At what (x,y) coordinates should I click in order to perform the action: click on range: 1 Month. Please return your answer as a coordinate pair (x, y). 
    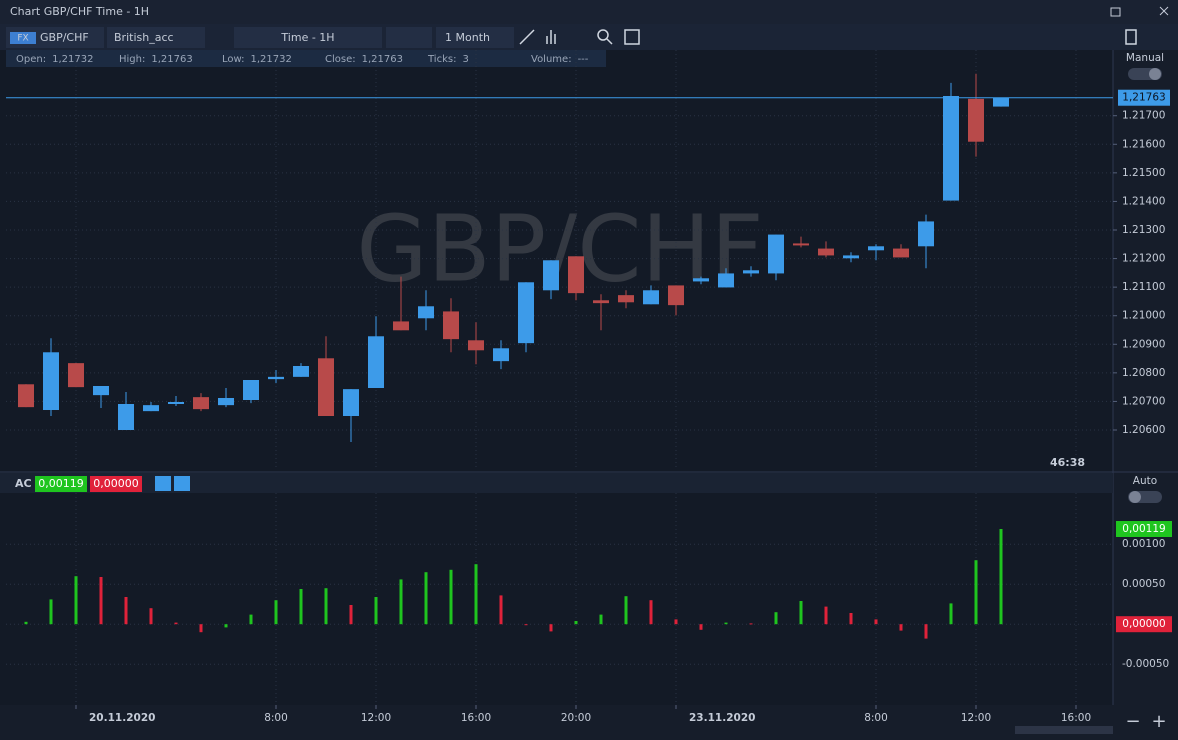
    Looking at the image, I should click on (467, 37).